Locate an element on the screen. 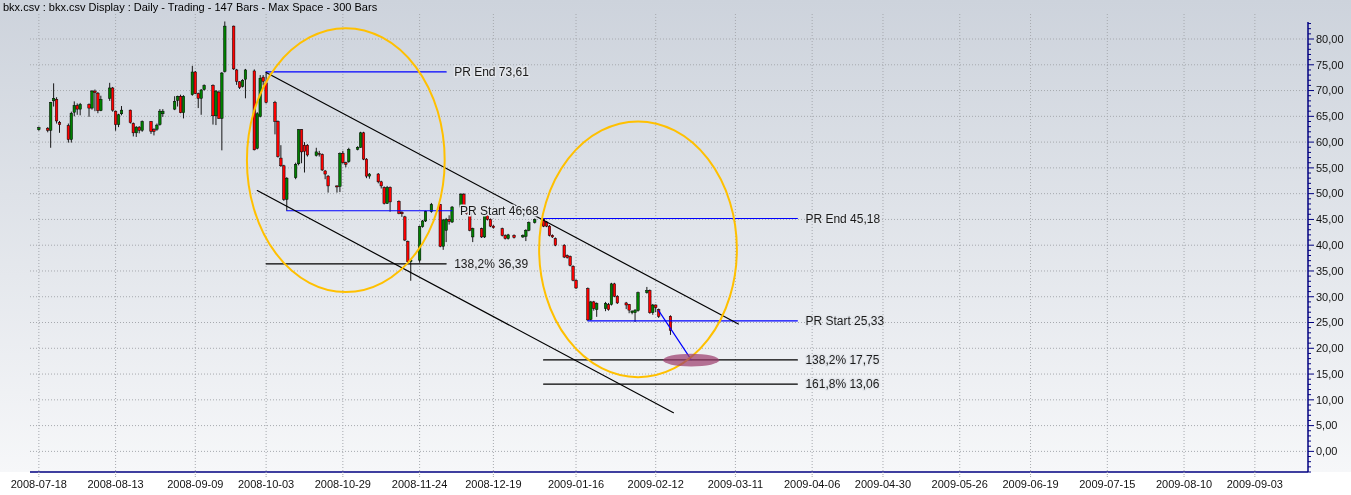  y-tick-label: 70,00 is located at coordinates (1330, 90).